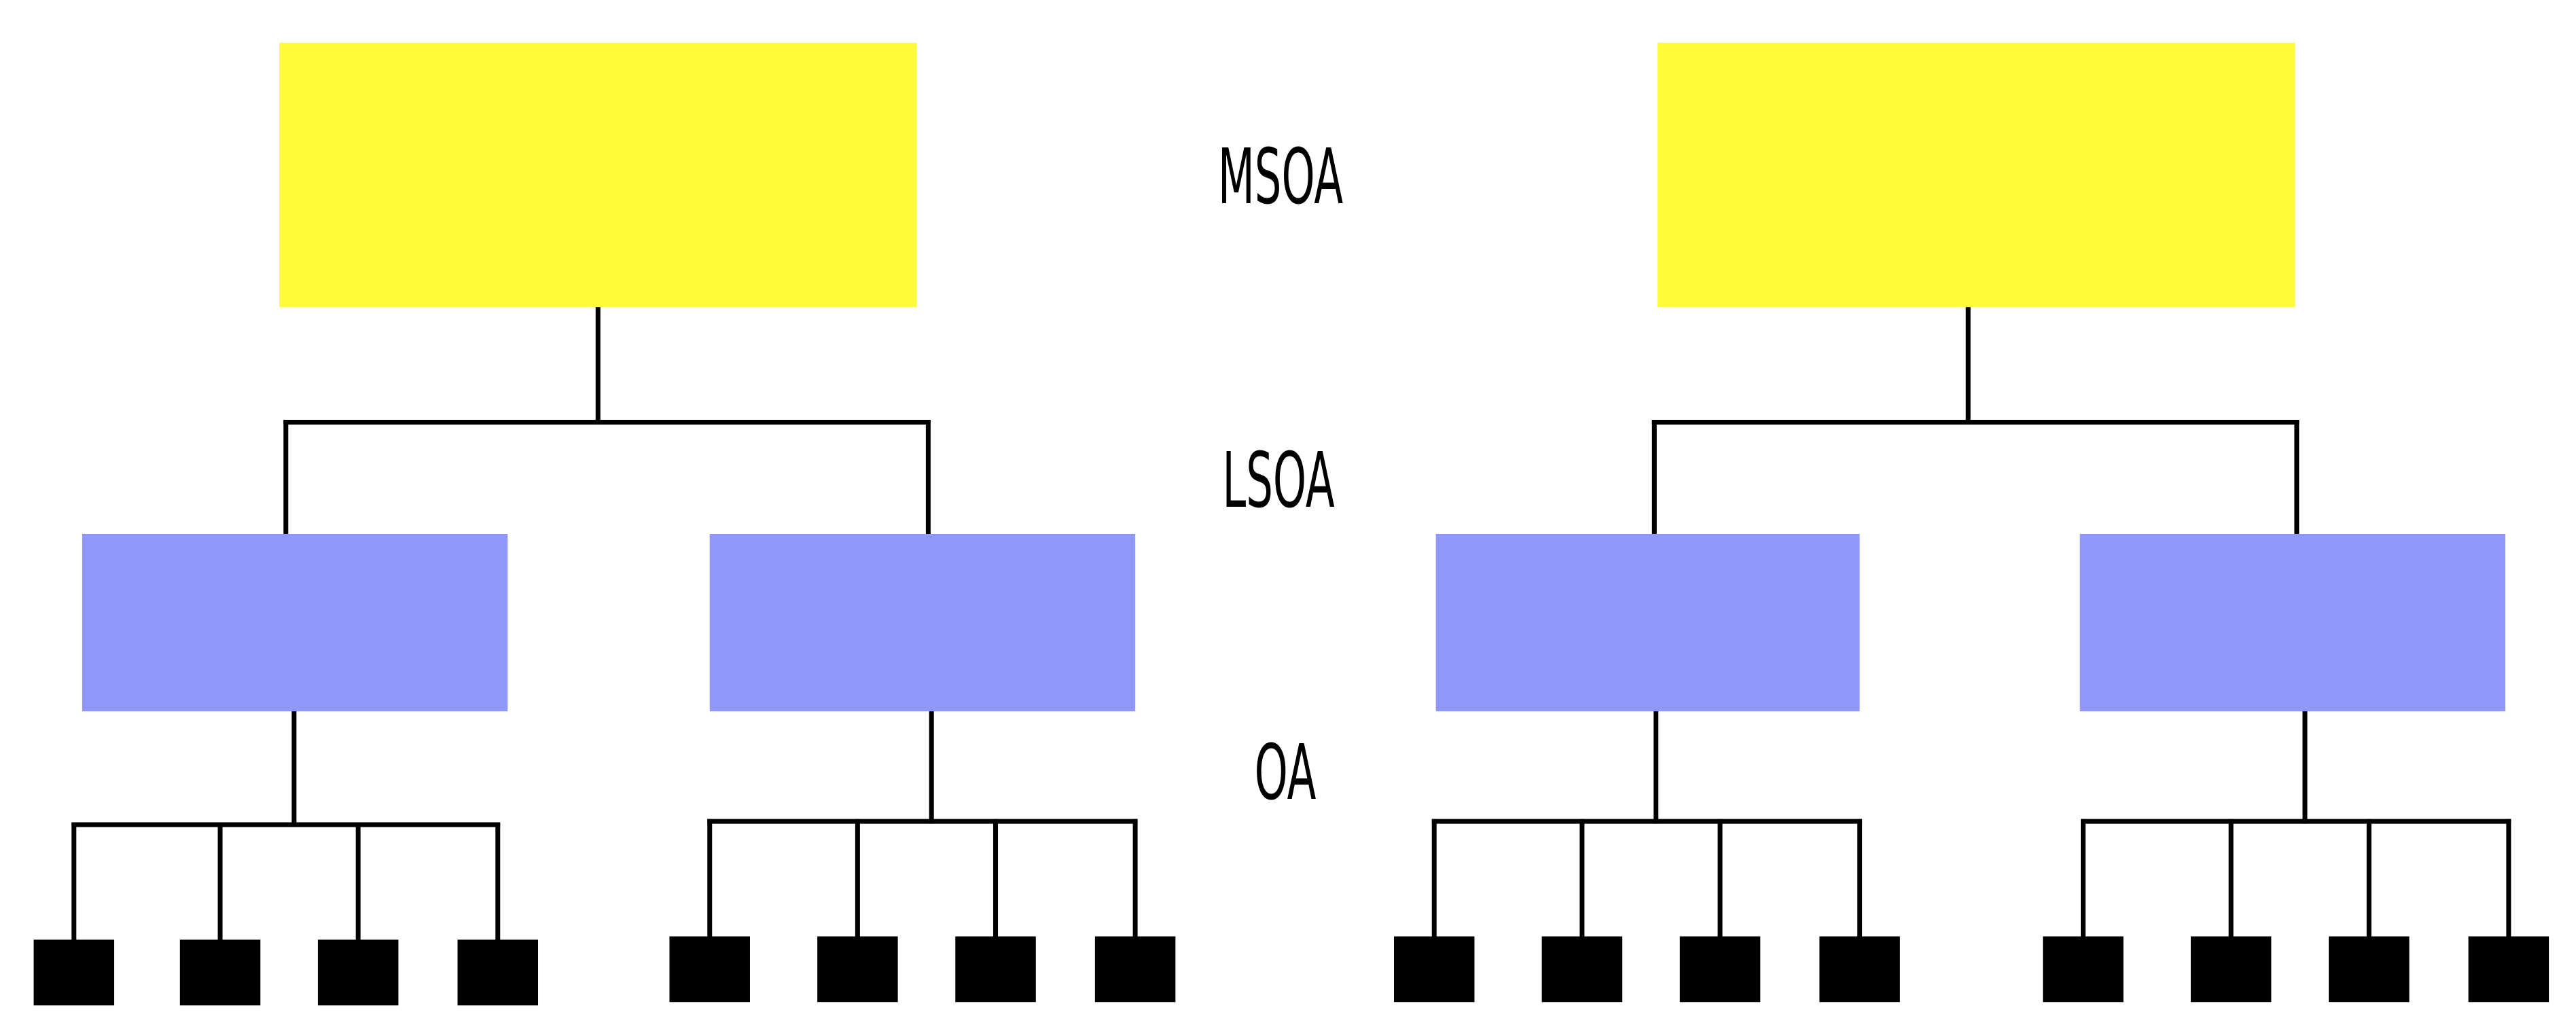  What do you see at coordinates (1285, 773) in the screenshot?
I see `label-oa: OA` at bounding box center [1285, 773].